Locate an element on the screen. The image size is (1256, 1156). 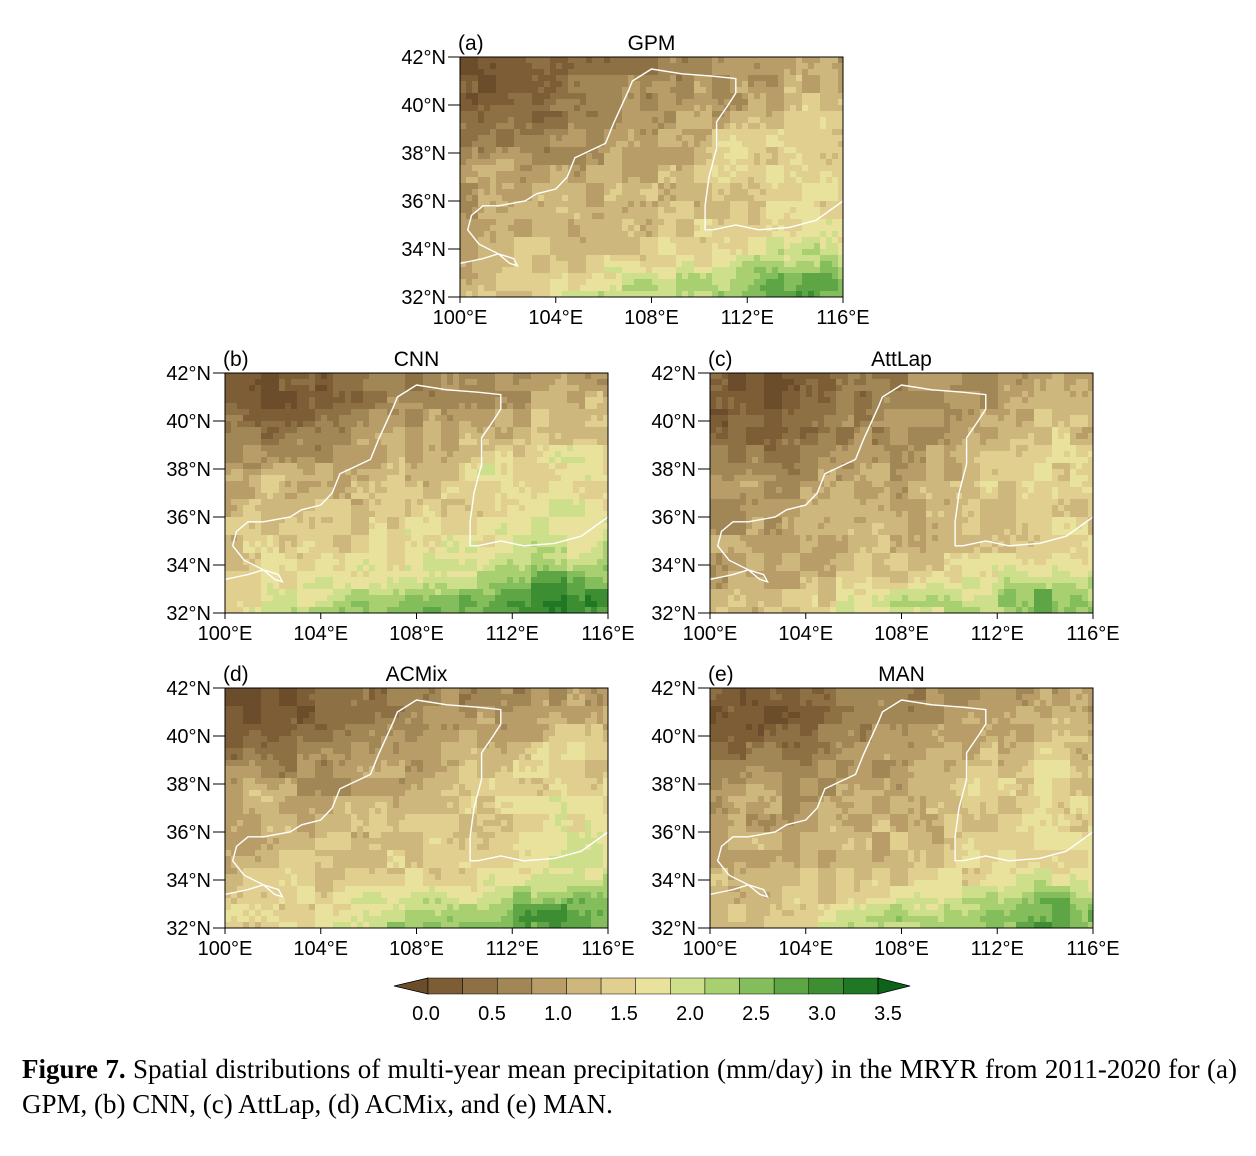
panel-label: (c) is located at coordinates (720, 359).